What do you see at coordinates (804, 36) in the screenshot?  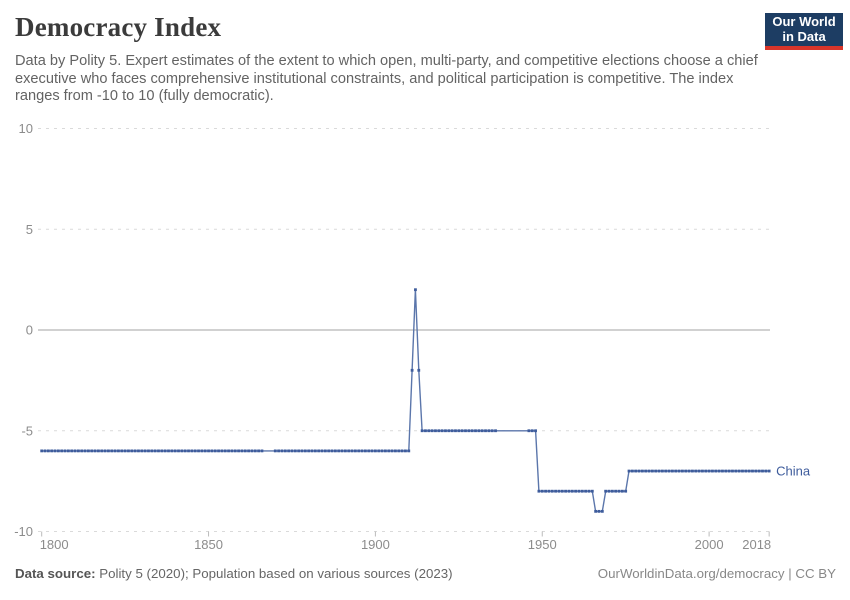 I see `owid-logo-line2: in Data` at bounding box center [804, 36].